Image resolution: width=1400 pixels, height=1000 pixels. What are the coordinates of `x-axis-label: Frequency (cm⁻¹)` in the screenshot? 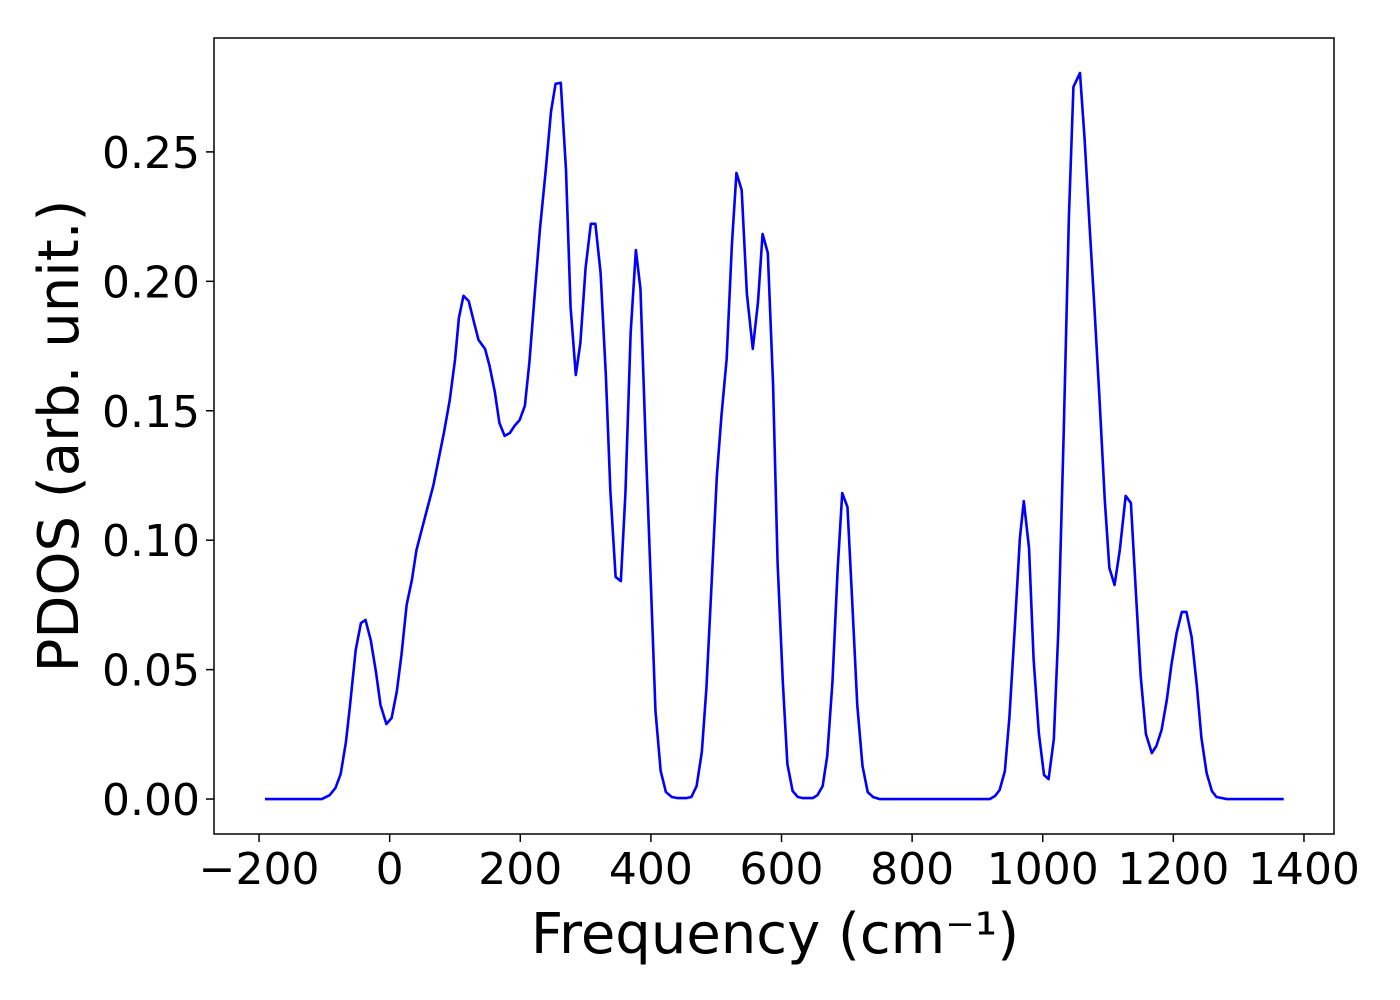 It's located at (775, 934).